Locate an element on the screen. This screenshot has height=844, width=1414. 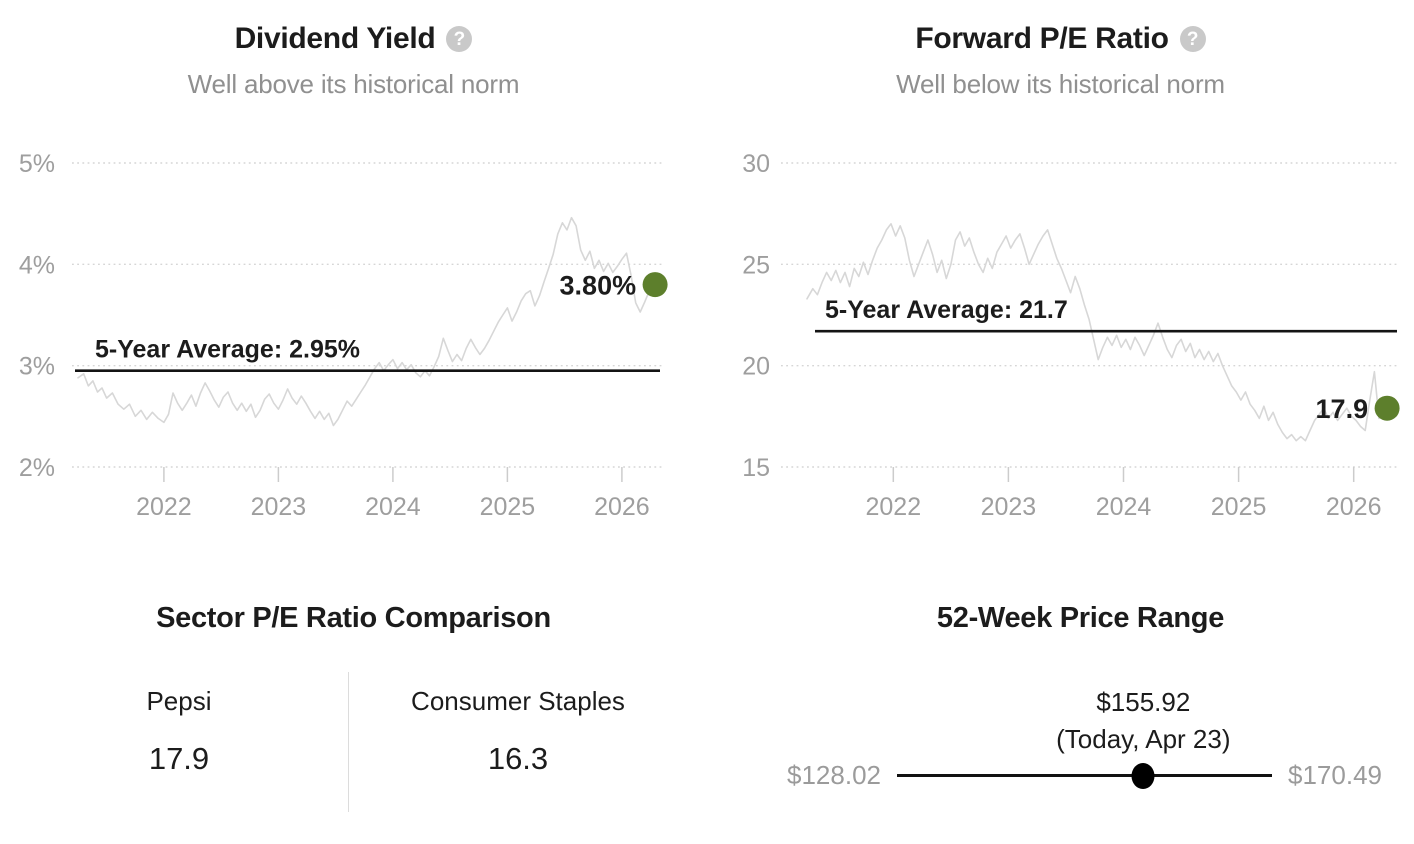
comparison-column-consumer-staples: Consumer Staples 16.3 is located at coordinates (518, 742).